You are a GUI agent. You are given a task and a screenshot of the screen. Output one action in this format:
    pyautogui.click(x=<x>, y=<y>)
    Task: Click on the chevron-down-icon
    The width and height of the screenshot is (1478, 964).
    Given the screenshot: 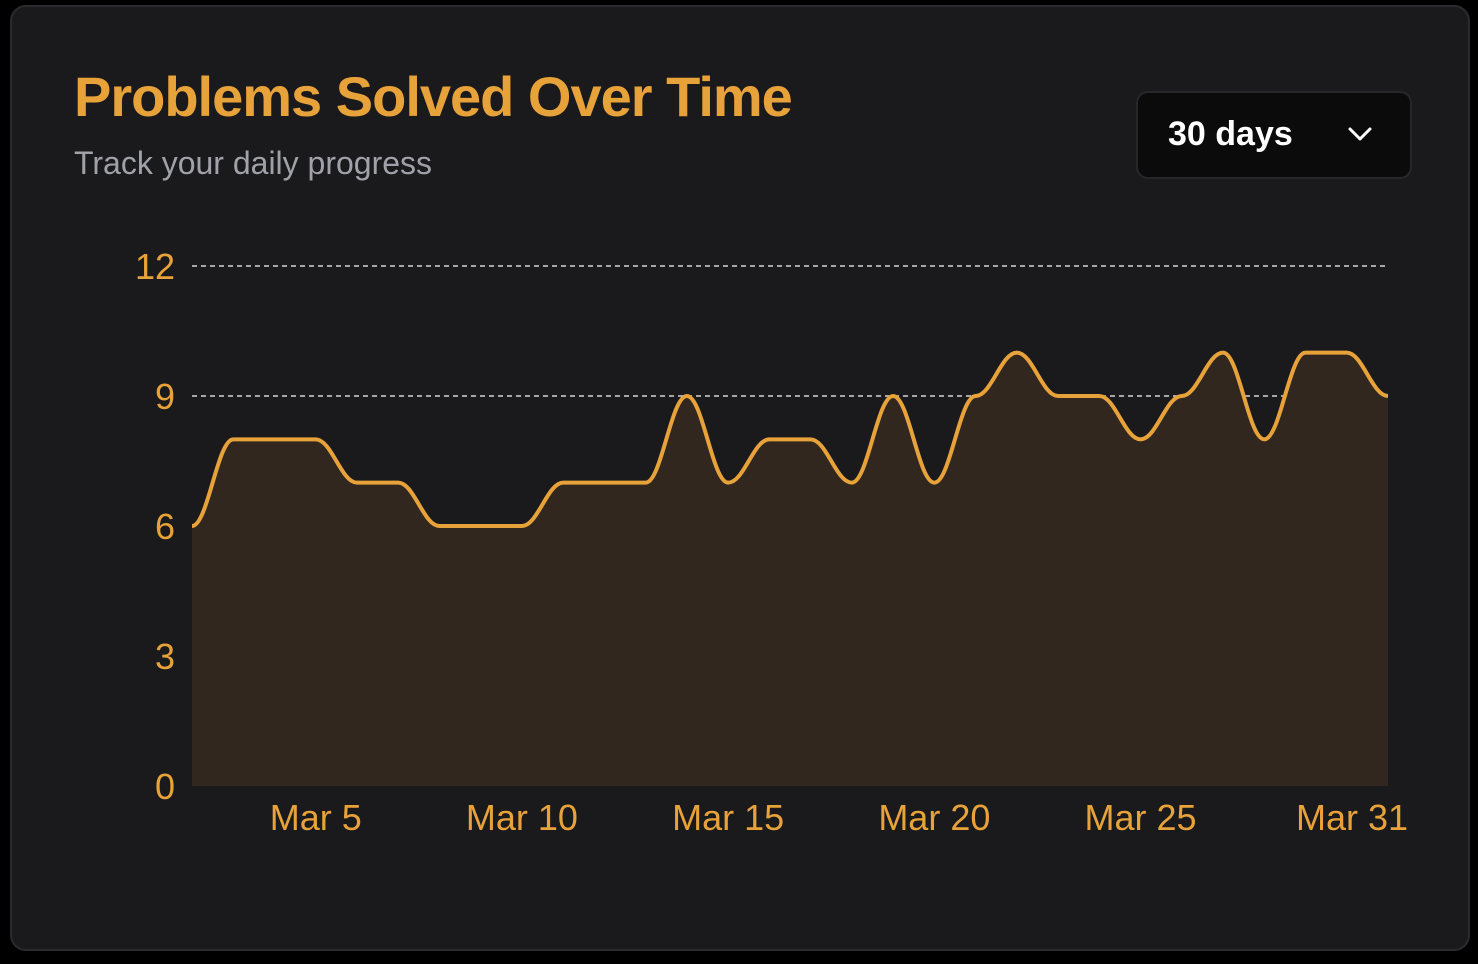 What is the action you would take?
    pyautogui.click(x=1360, y=134)
    